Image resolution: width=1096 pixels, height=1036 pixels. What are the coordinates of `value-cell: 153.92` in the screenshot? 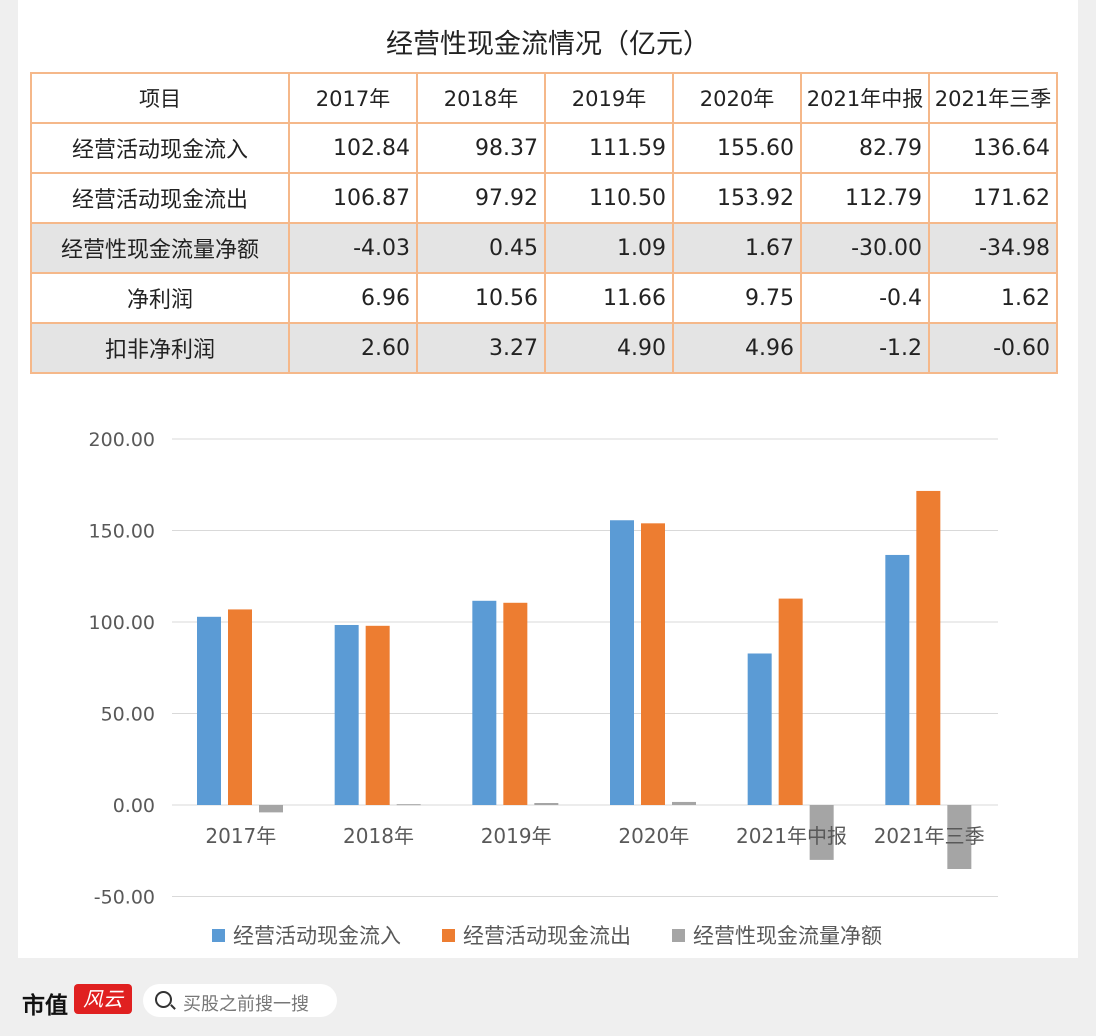 It's located at (737, 198).